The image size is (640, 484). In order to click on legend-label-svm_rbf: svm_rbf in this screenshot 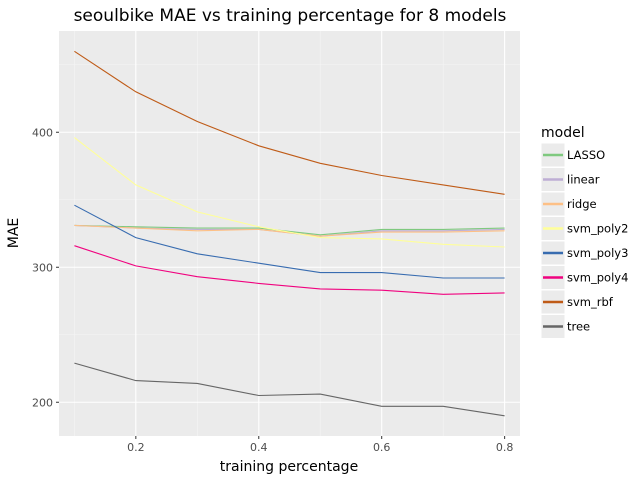, I will do `click(590, 302)`.